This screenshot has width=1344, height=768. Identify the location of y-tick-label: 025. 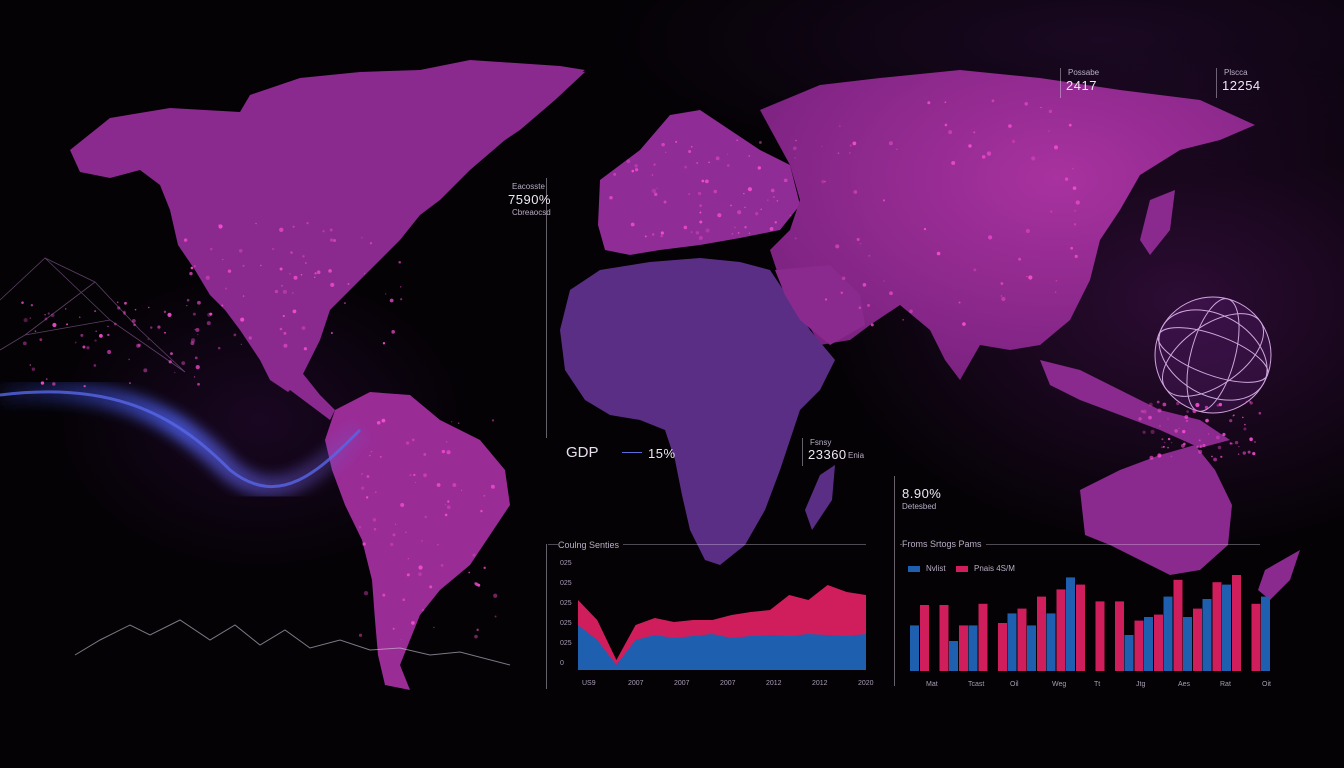
(566, 643).